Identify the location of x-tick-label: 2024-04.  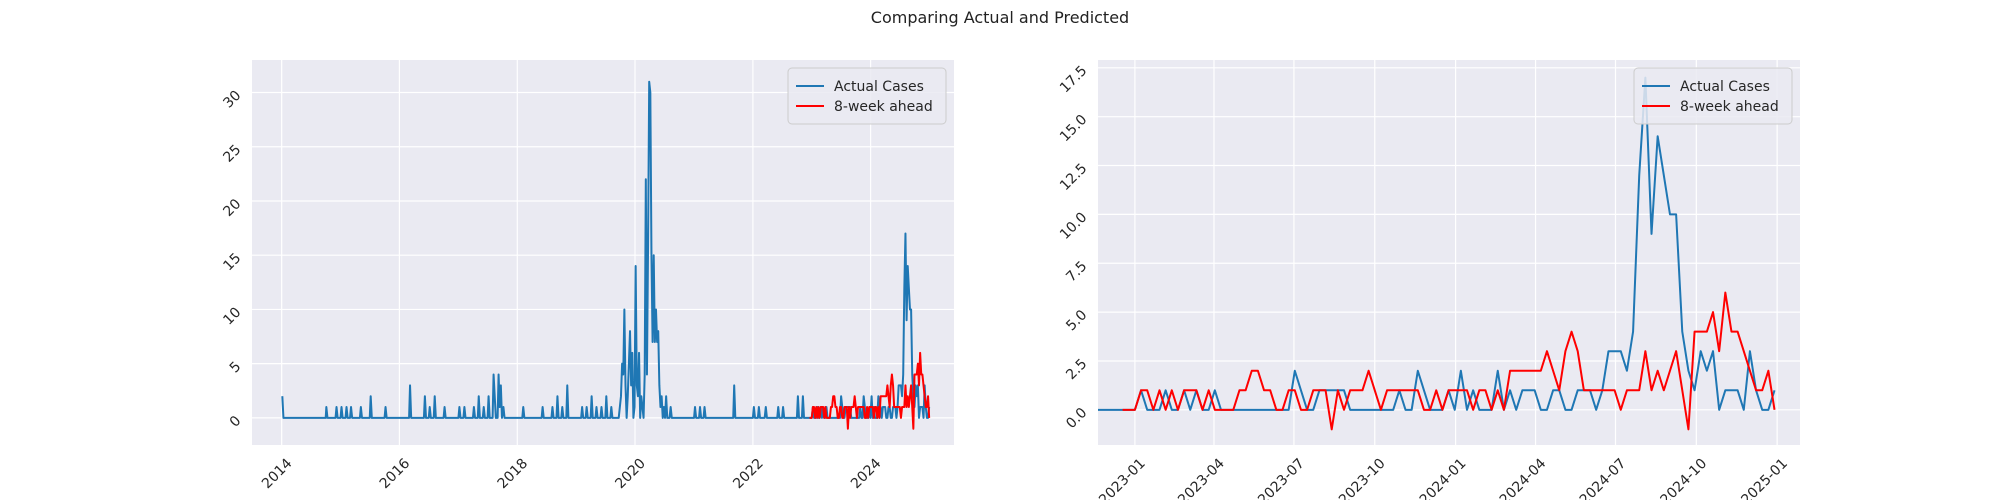
(1523, 478).